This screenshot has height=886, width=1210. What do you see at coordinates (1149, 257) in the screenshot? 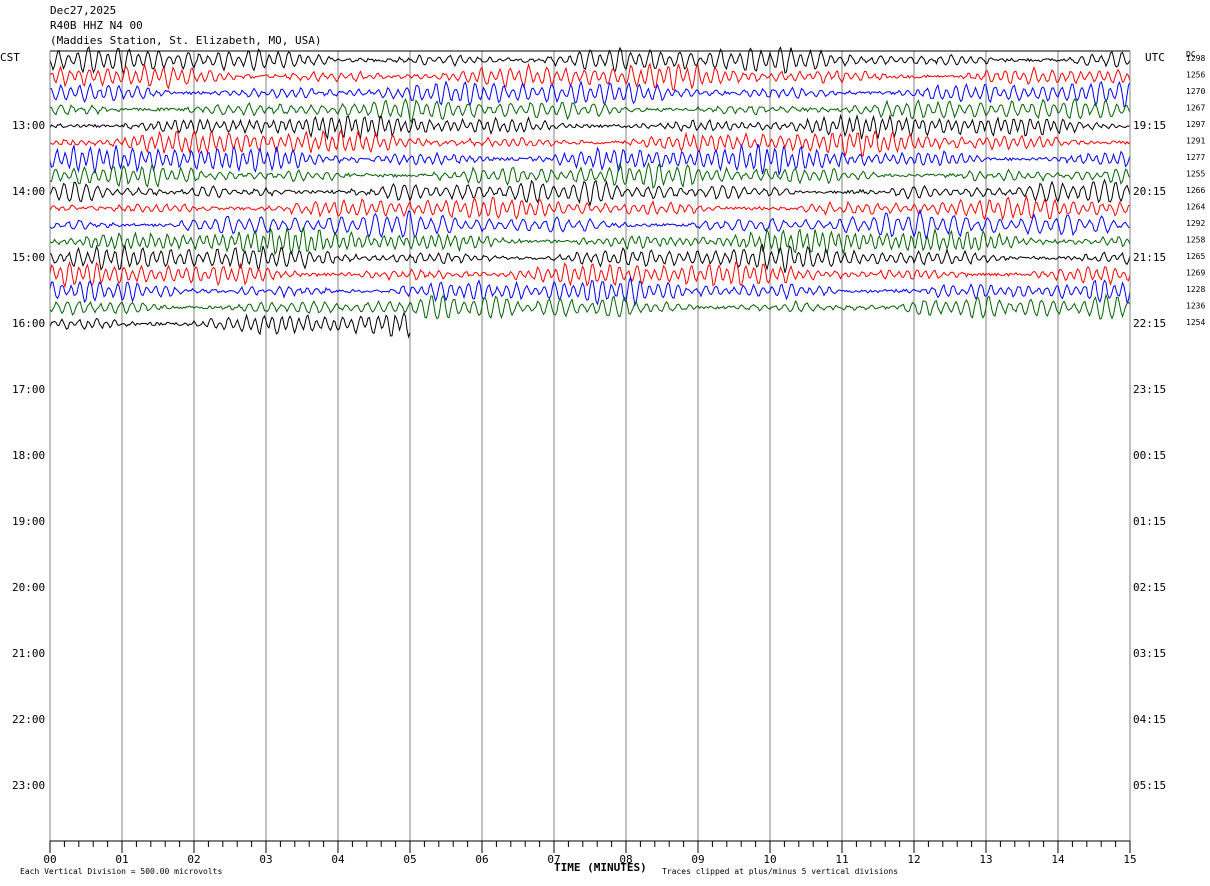
I see `right-hour-label: 21:15` at bounding box center [1149, 257].